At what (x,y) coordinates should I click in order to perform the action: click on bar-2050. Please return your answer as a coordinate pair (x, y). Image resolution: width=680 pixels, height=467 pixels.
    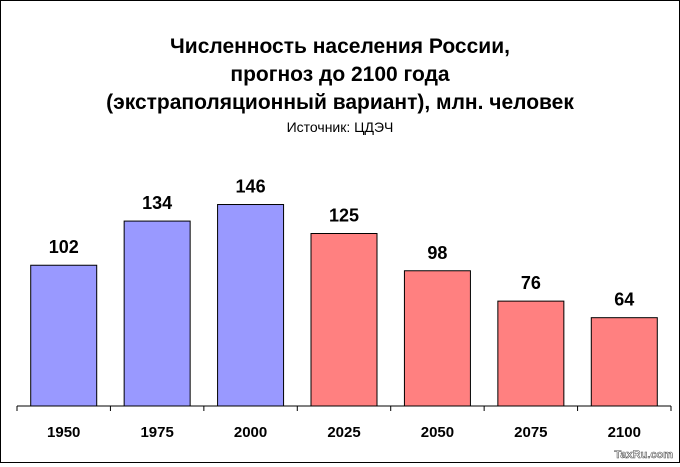
    Looking at the image, I should click on (437, 338).